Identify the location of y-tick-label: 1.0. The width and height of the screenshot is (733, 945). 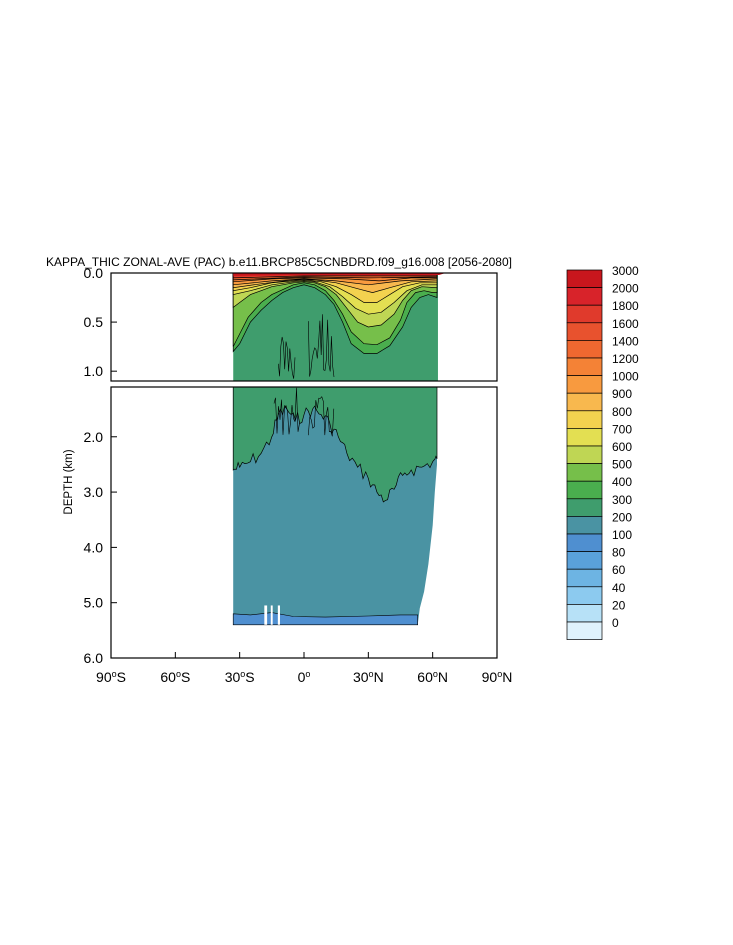
(94, 371).